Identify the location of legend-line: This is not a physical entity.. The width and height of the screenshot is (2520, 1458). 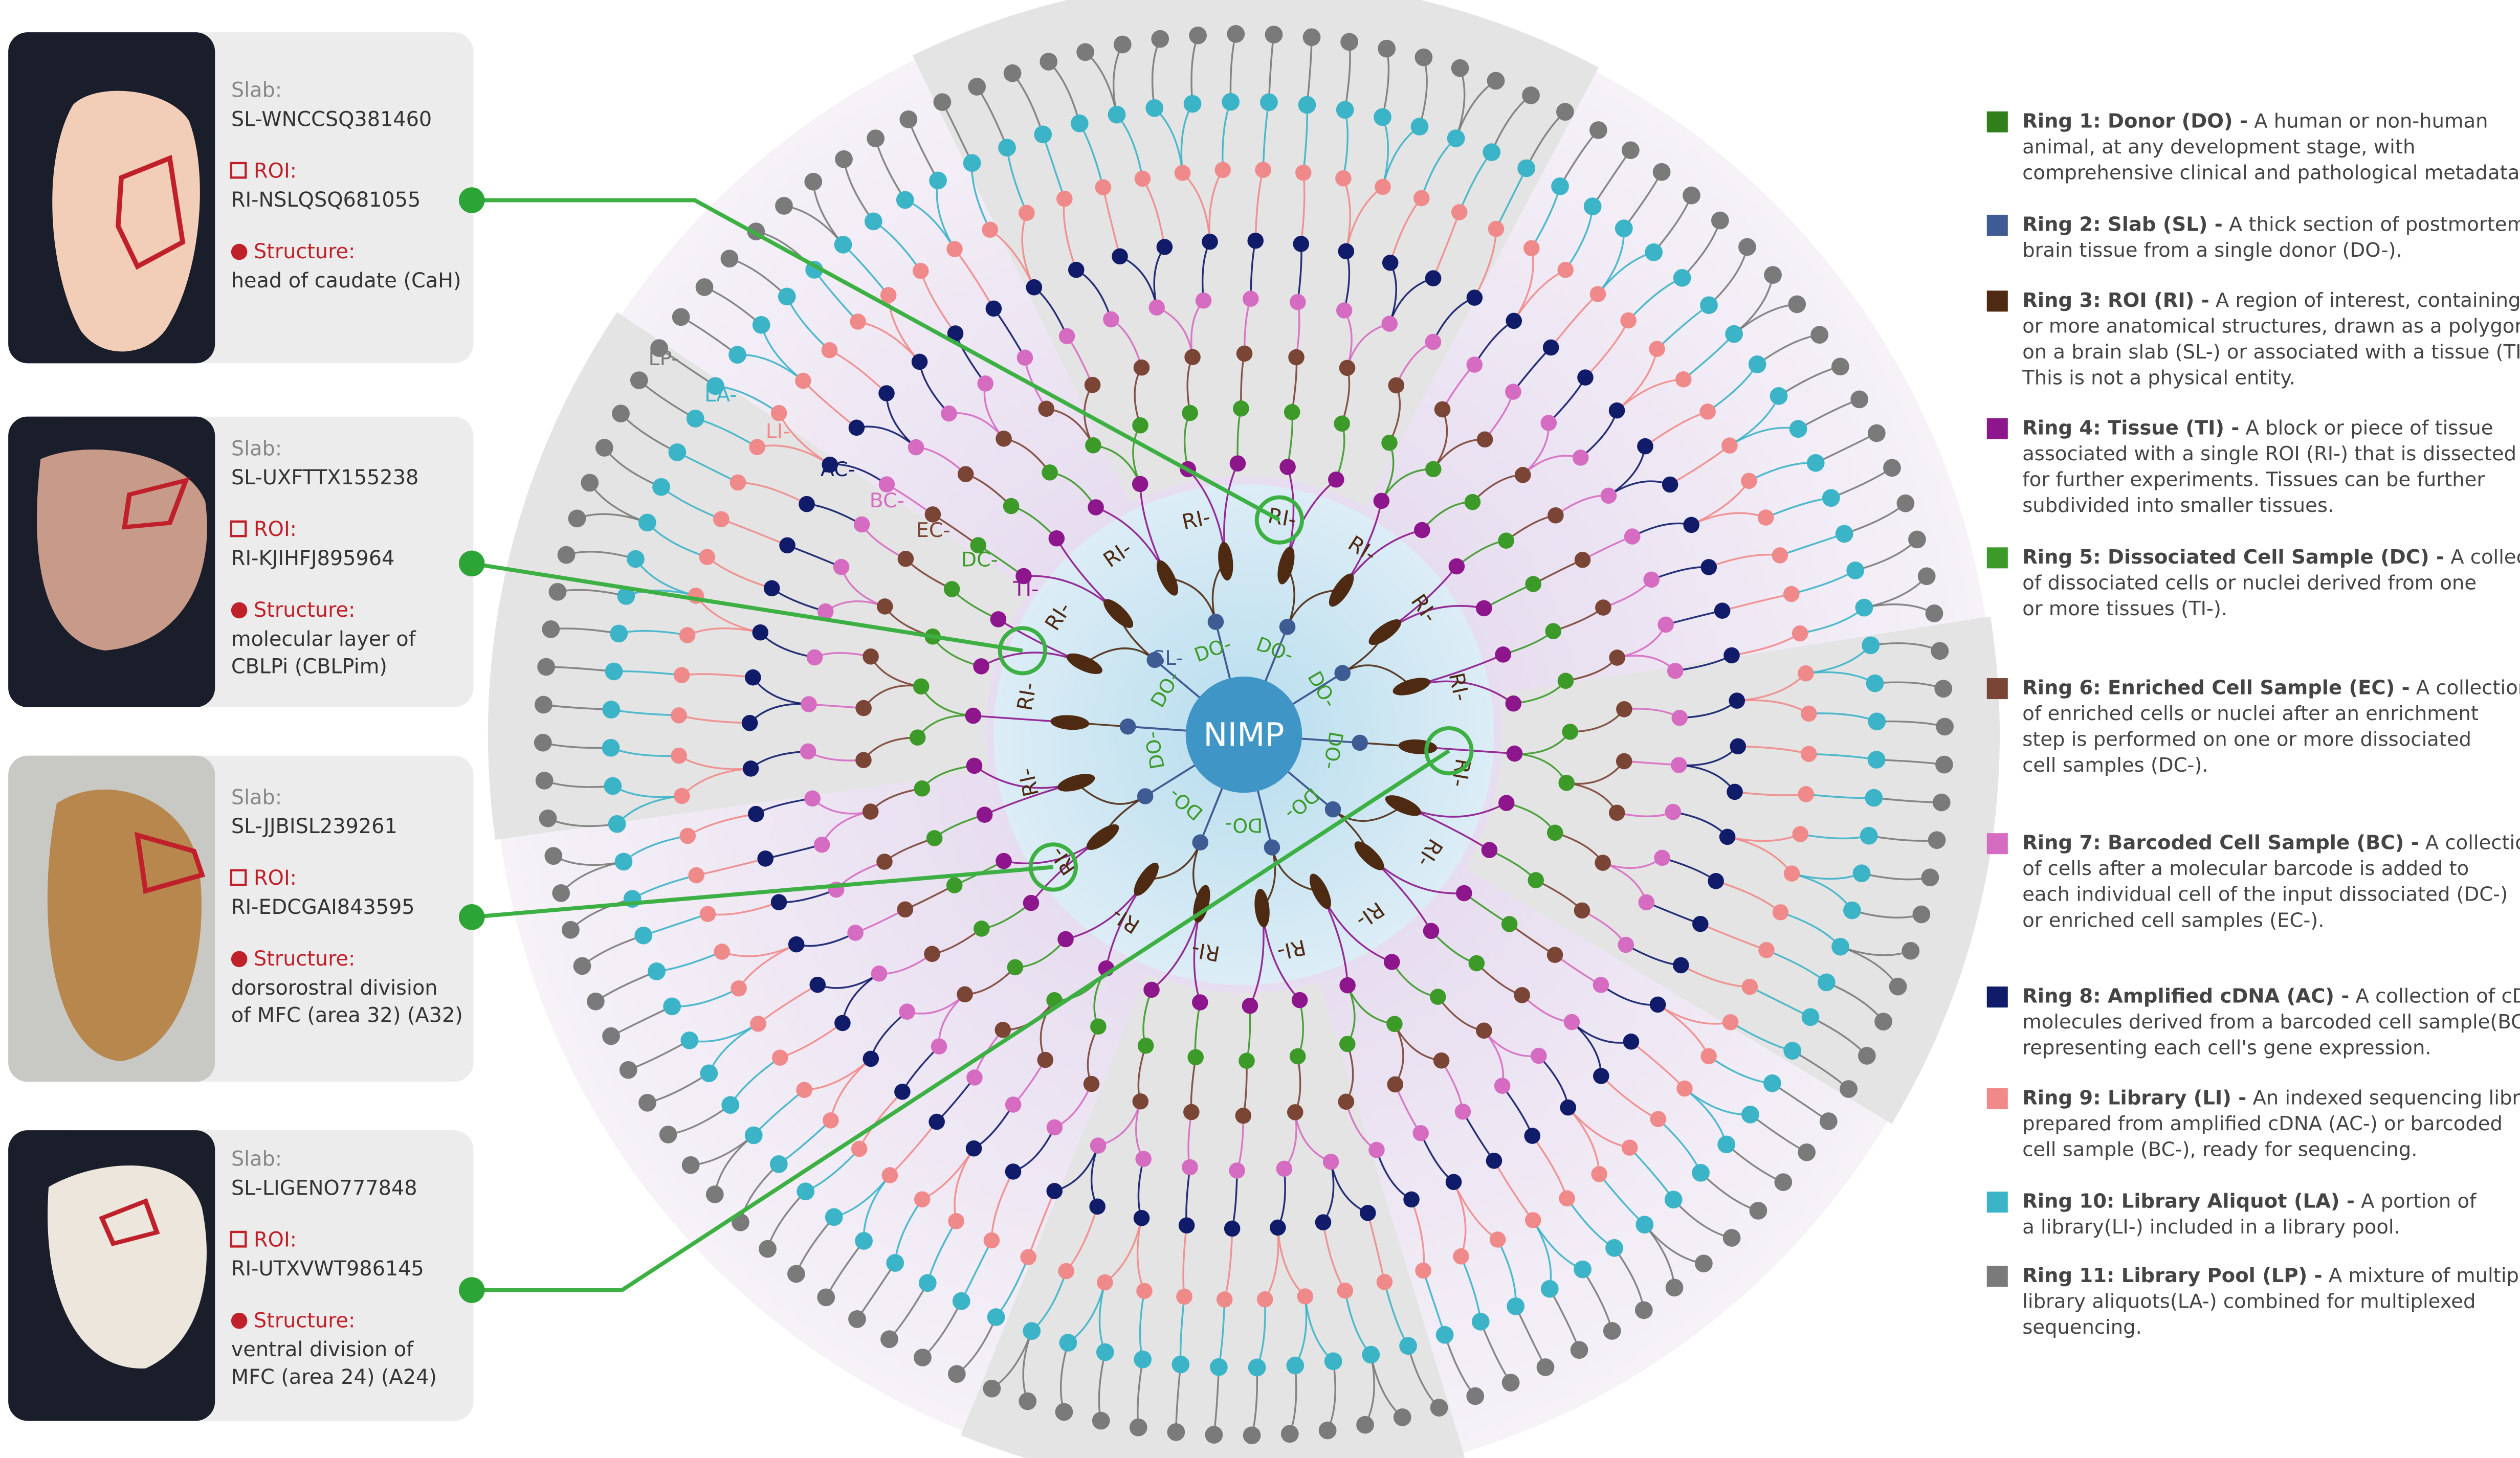
(2158, 378).